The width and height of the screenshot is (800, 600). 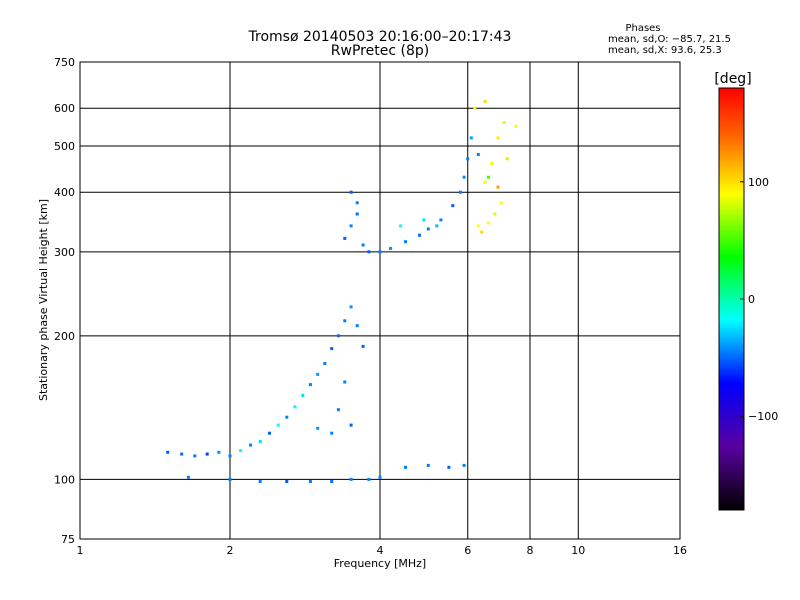 What do you see at coordinates (732, 79) in the screenshot?
I see `colorbar-label: [deg]` at bounding box center [732, 79].